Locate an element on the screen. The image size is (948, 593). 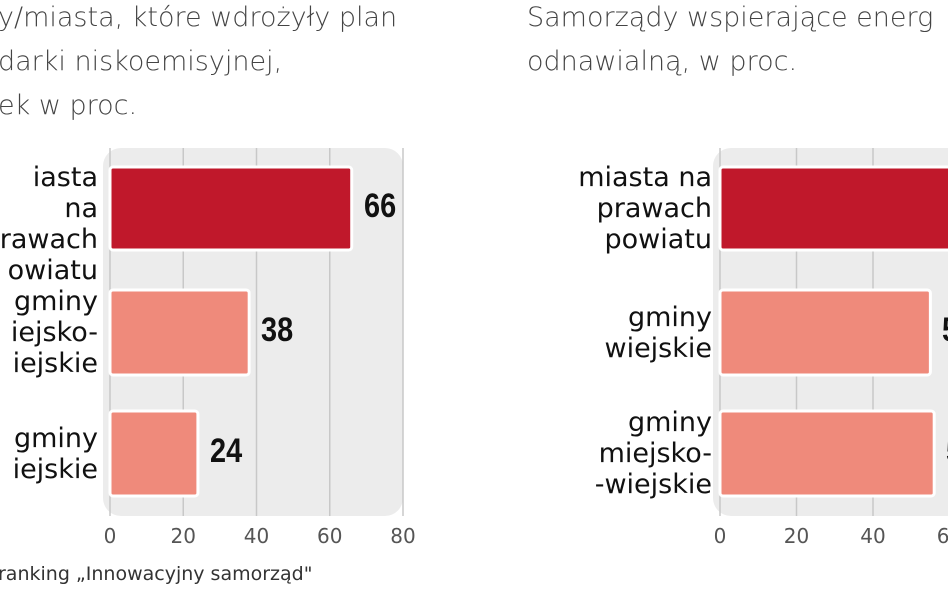
category-label: gminy wiejskie is located at coordinates (658, 332).